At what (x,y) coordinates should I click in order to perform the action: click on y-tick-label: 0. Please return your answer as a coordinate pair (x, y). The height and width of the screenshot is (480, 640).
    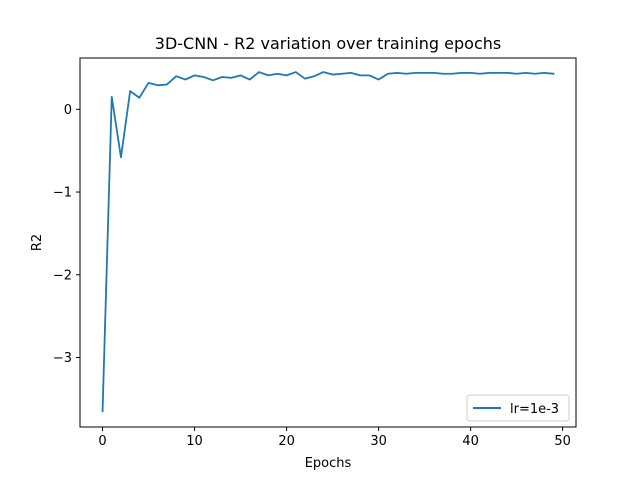
    Looking at the image, I should click on (68, 110).